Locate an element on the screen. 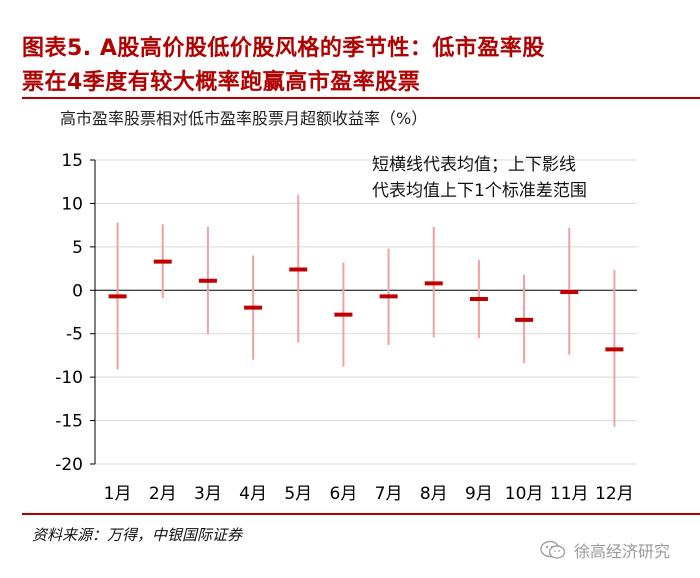 The height and width of the screenshot is (578, 700). y-tick-label: 0 is located at coordinates (77, 291).